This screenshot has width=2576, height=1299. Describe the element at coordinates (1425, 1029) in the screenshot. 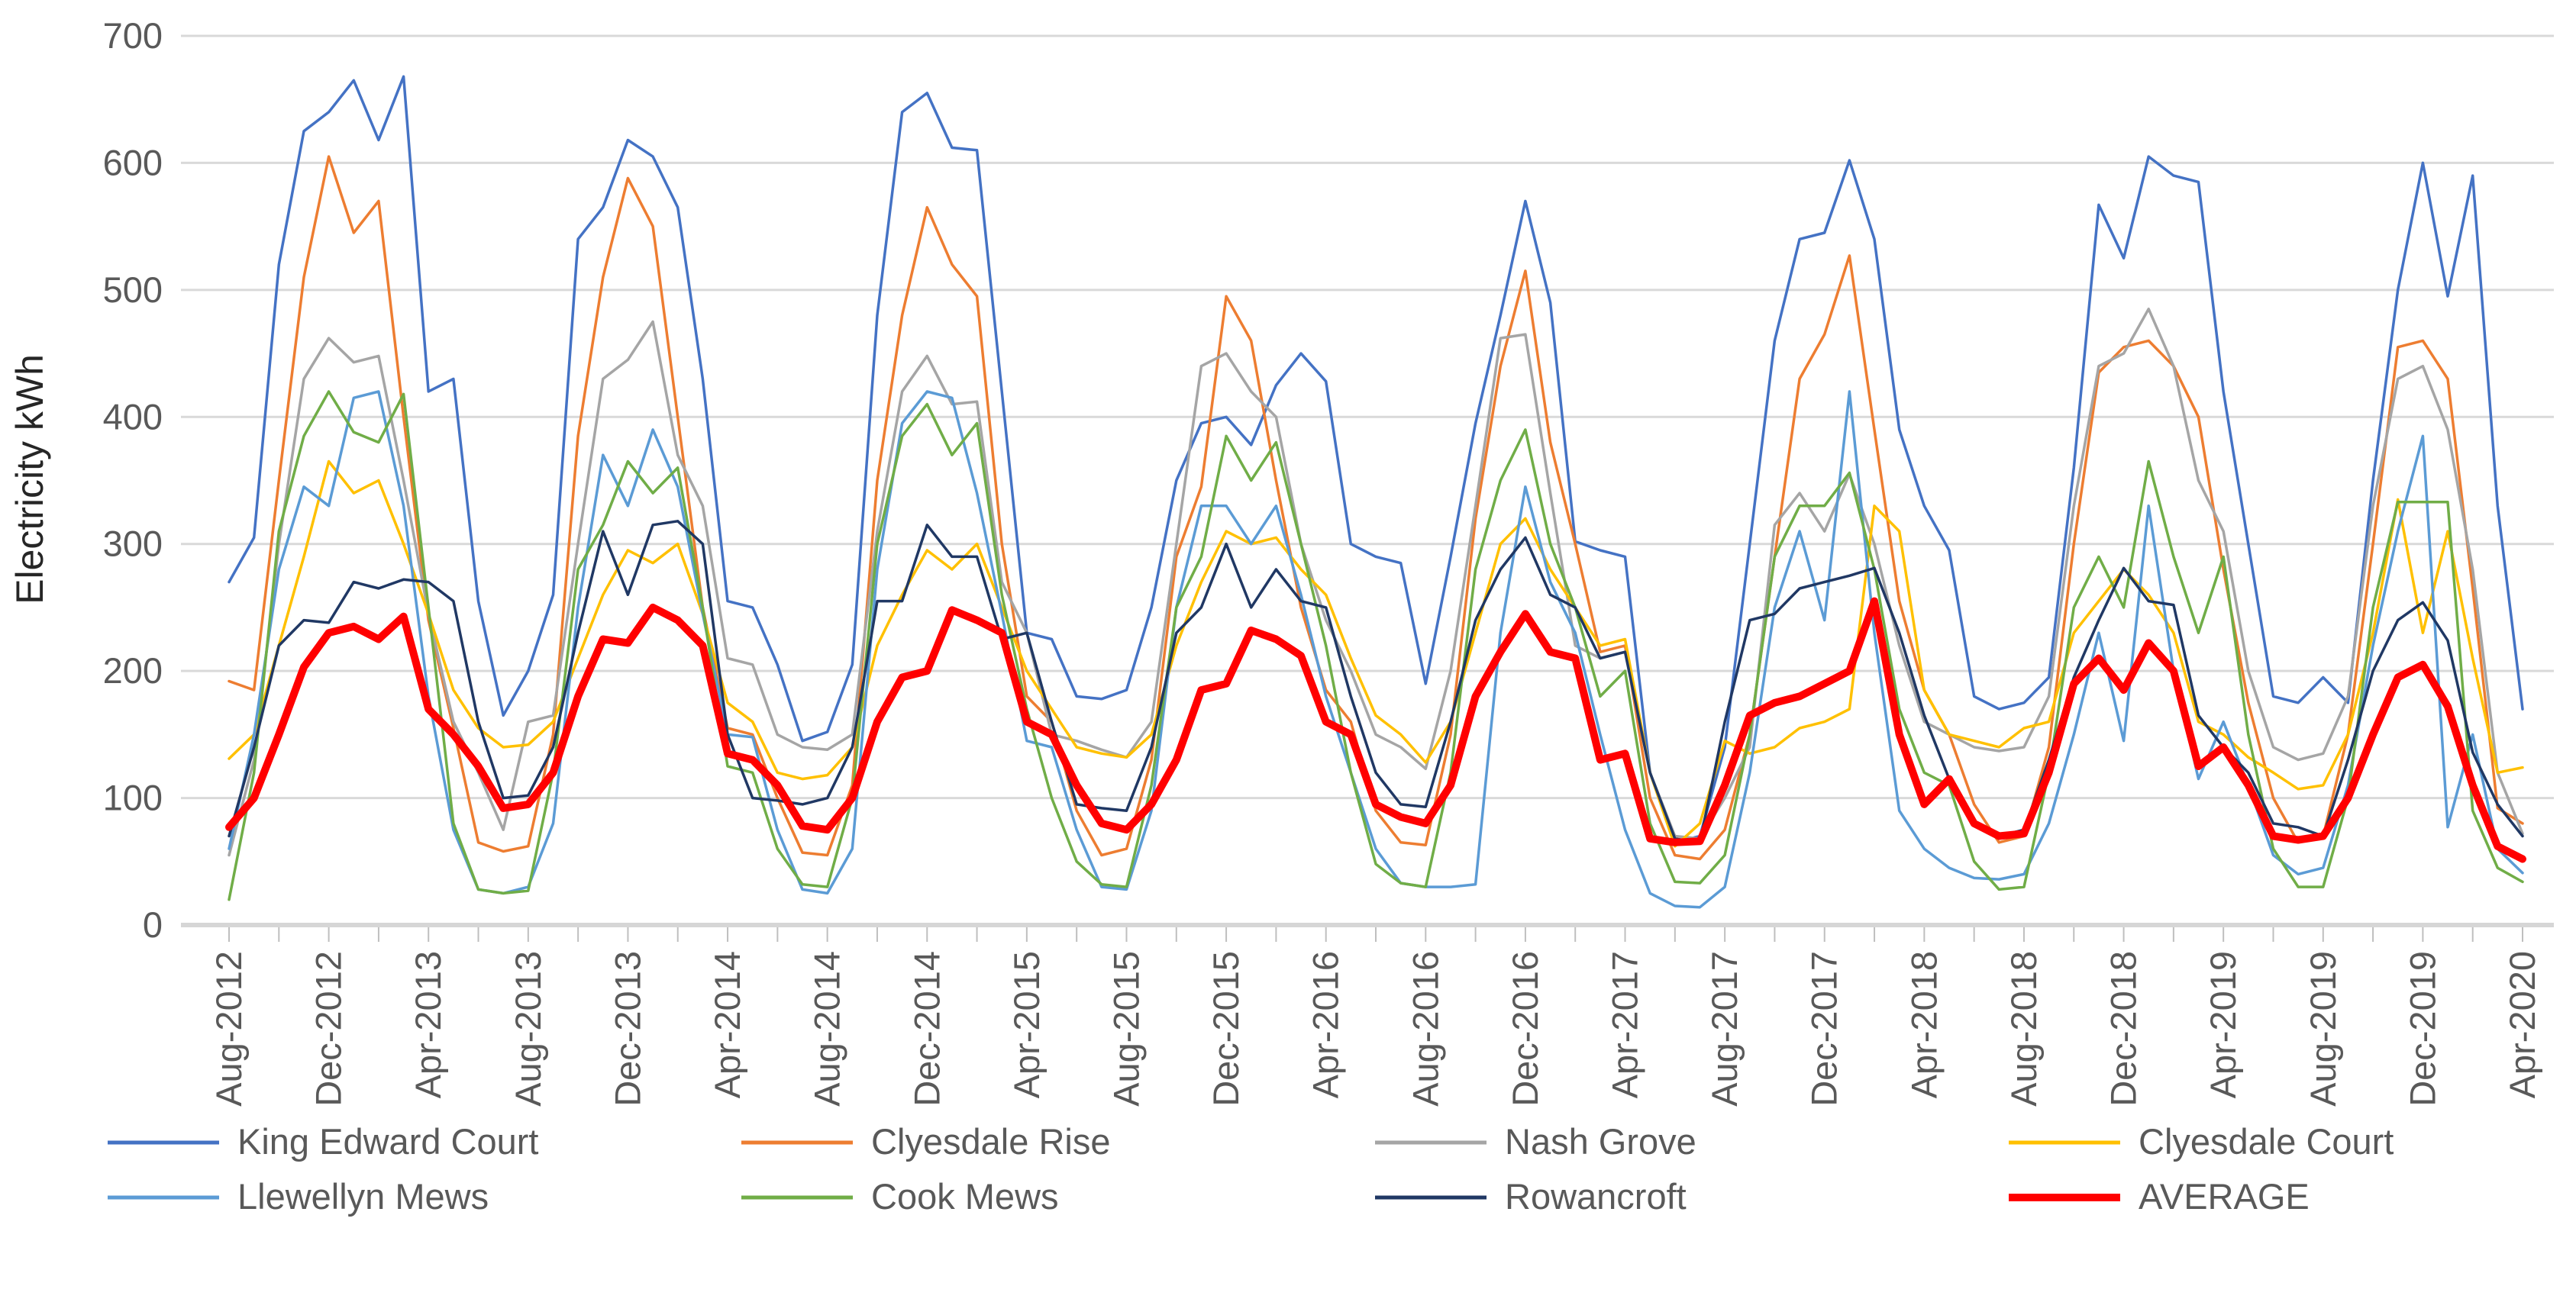

I see `x-tick-label-aug-2016: Aug-2016` at that location.